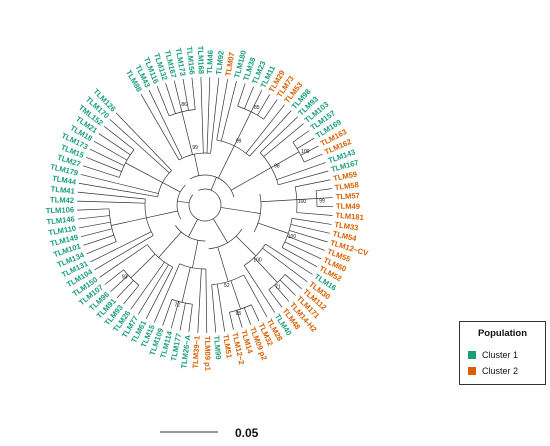  I want to click on leaf-label: TLM106, so click(60, 210).